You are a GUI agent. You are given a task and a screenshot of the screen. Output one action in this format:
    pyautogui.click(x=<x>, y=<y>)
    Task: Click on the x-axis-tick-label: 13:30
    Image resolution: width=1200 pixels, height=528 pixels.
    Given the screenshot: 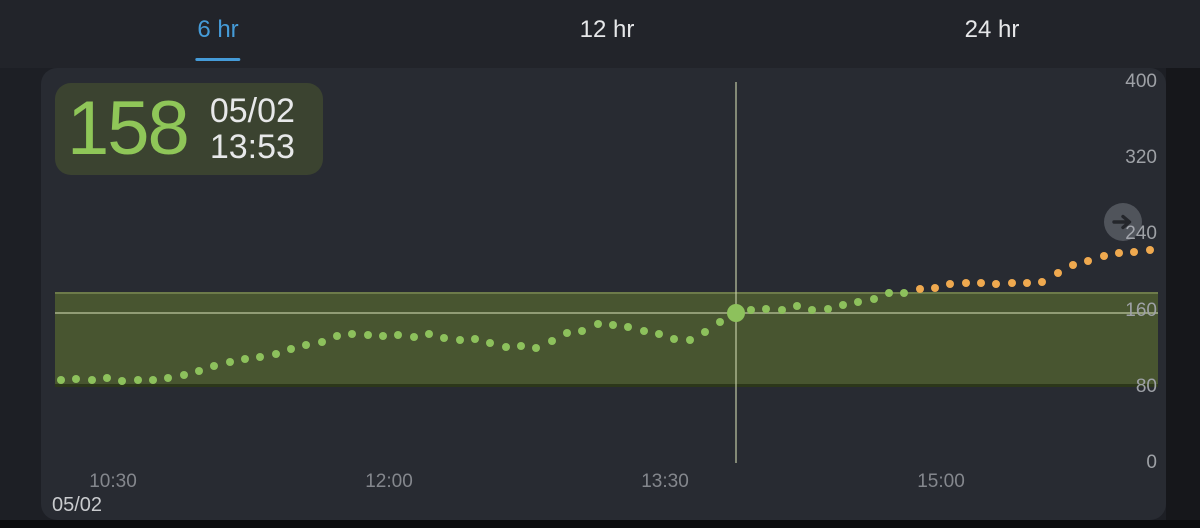 What is the action you would take?
    pyautogui.click(x=665, y=481)
    